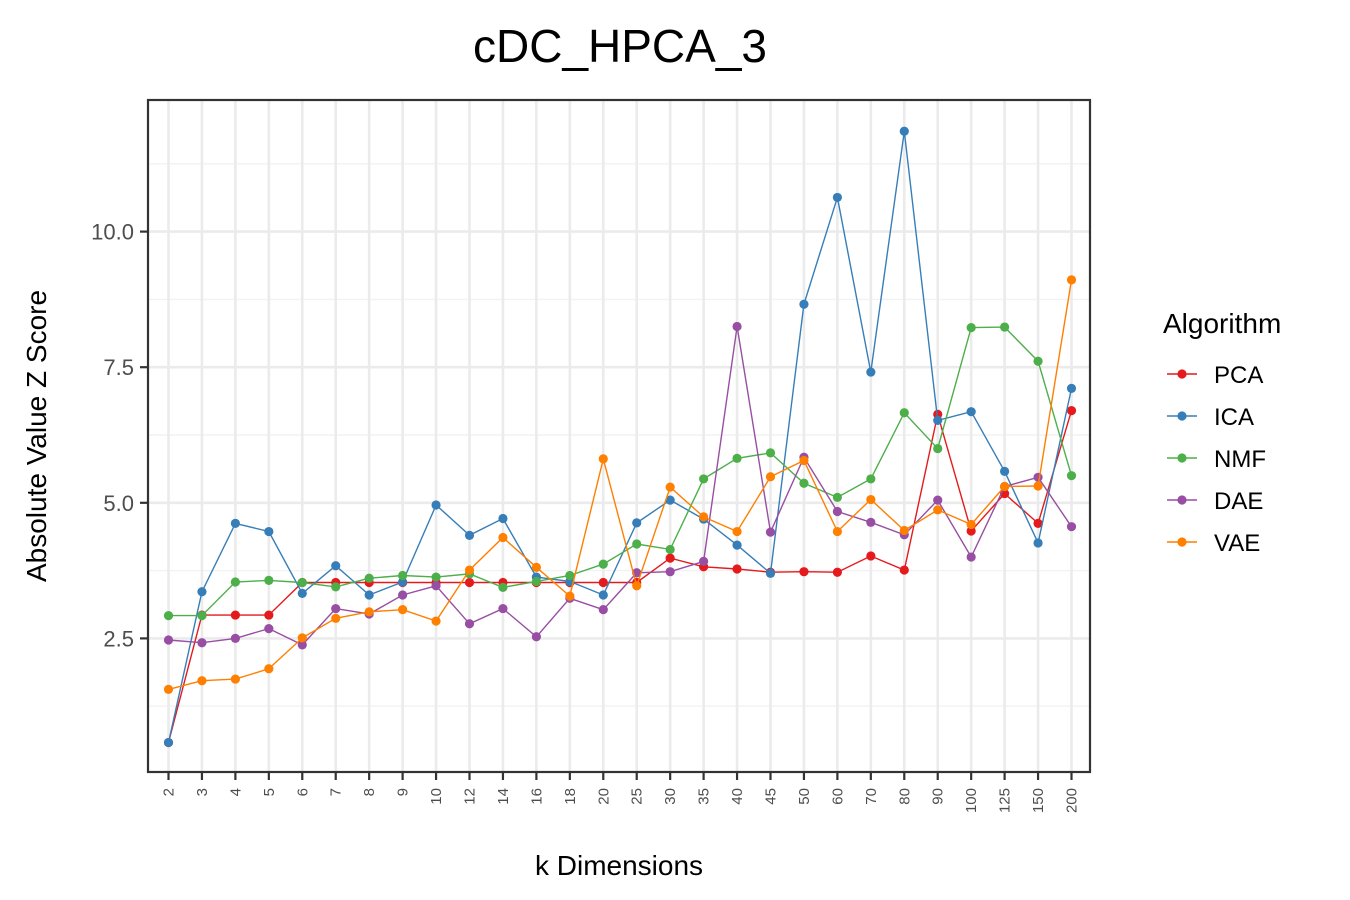 The image size is (1350, 900). Describe the element at coordinates (1234, 417) in the screenshot. I see `legend-label: ICA` at that location.